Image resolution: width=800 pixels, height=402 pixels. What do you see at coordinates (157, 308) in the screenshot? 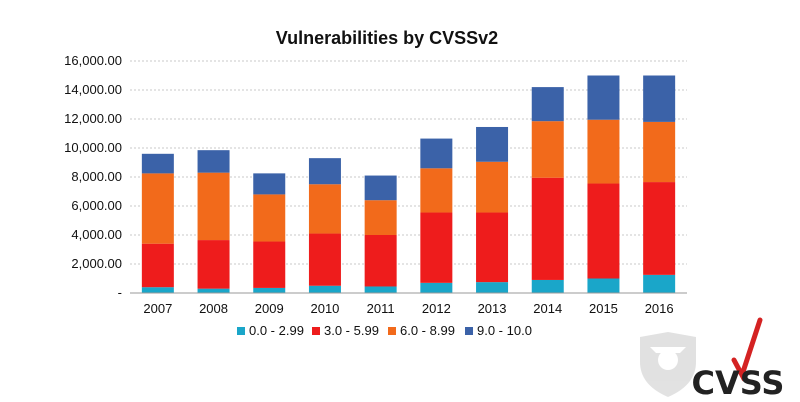
I see `x-tick-label: 2007` at bounding box center [157, 308].